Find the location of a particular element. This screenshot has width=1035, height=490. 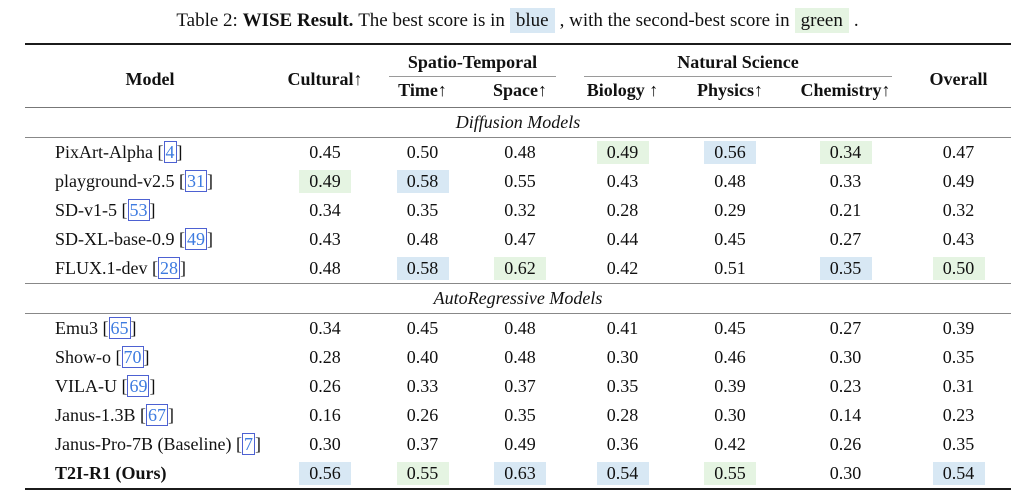

score-value: 0.21 is located at coordinates (845, 210).